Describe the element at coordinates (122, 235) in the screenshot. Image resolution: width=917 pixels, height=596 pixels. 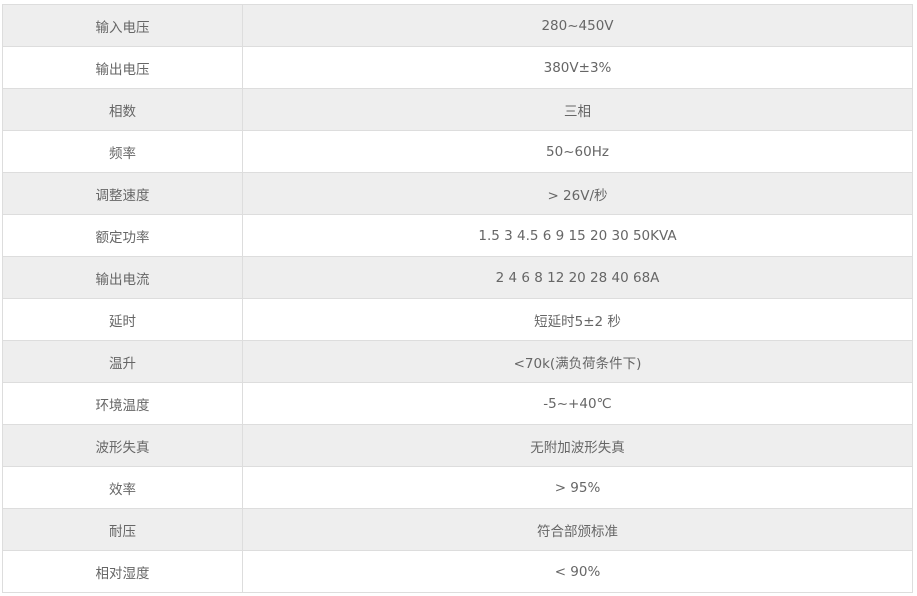
I see `spec-label: 额定功率` at that location.